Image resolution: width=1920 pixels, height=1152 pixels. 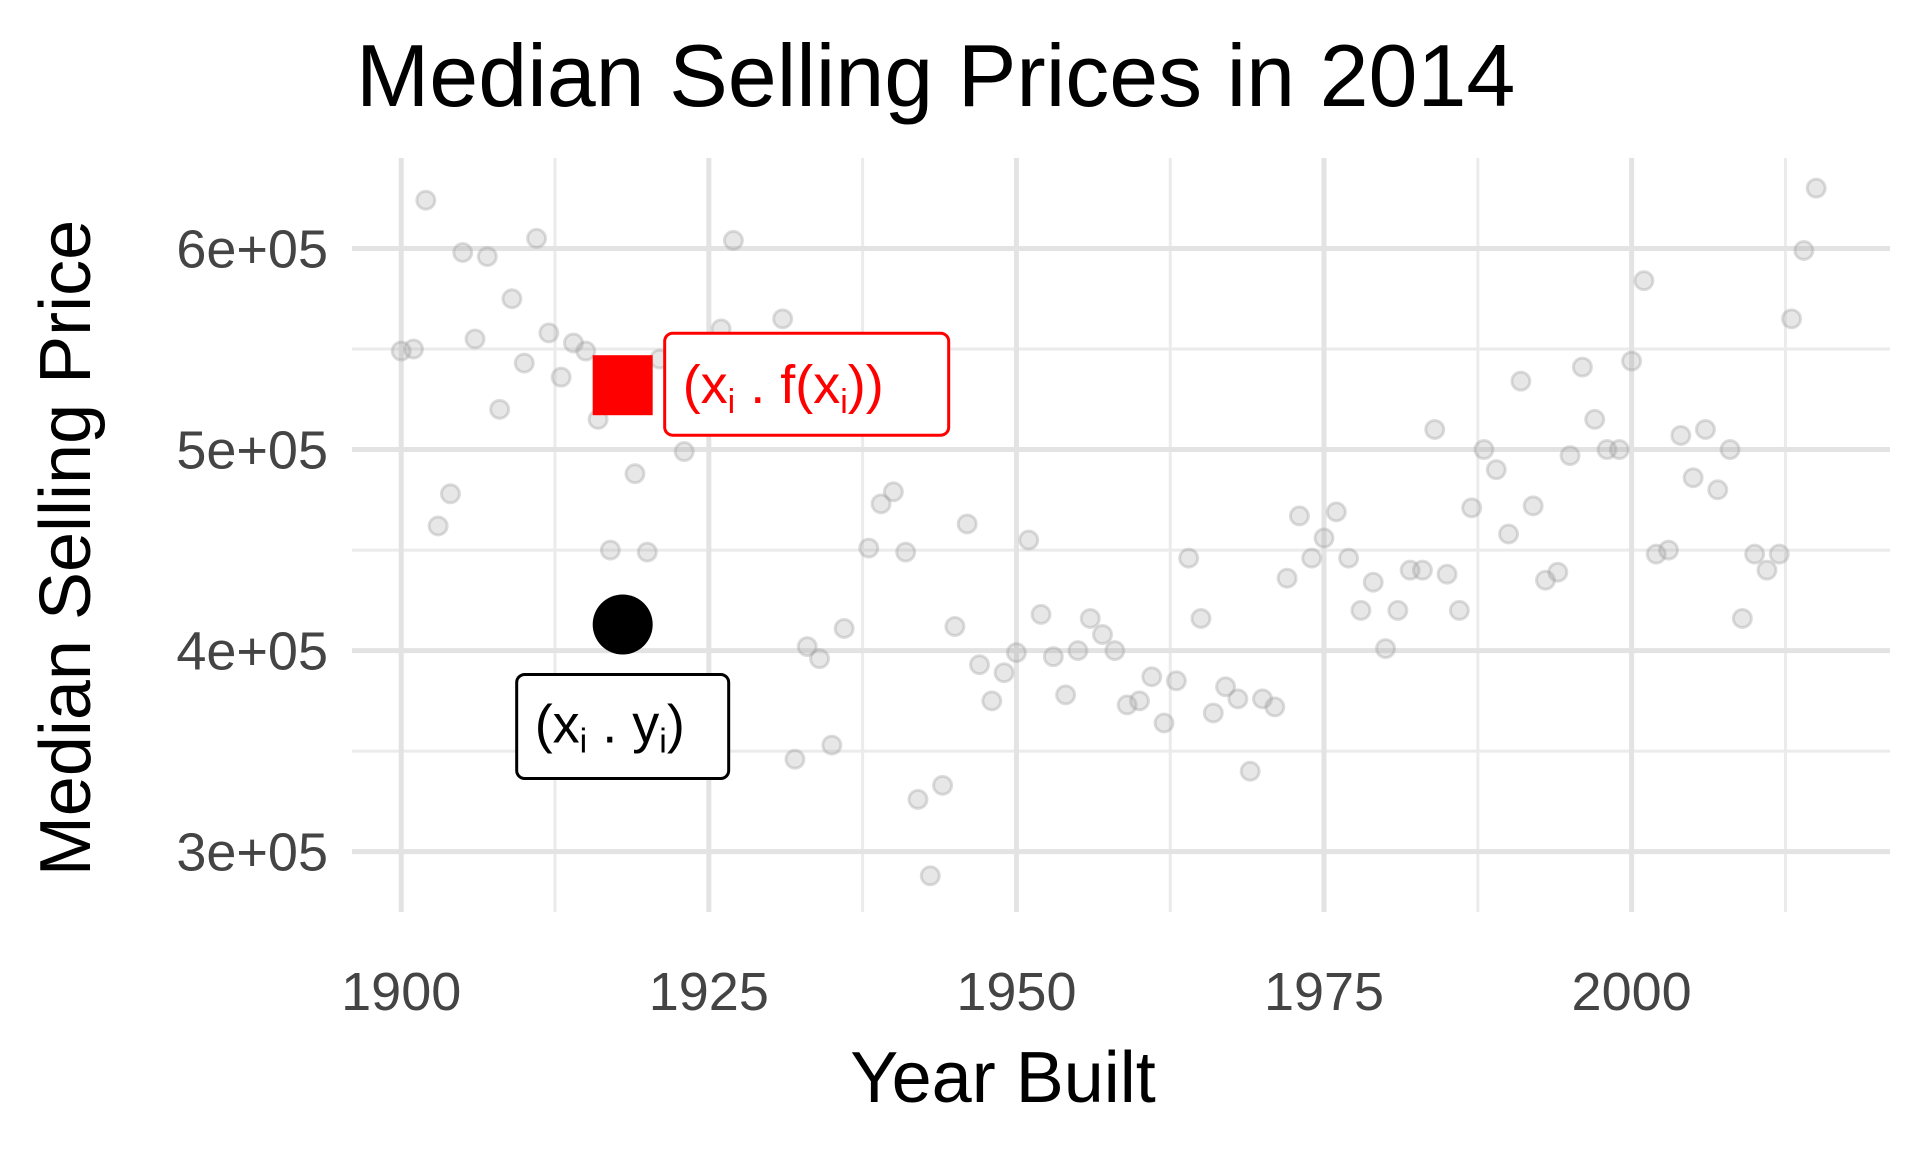 I want to click on y-tick-label: 3e+05, so click(x=252, y=853).